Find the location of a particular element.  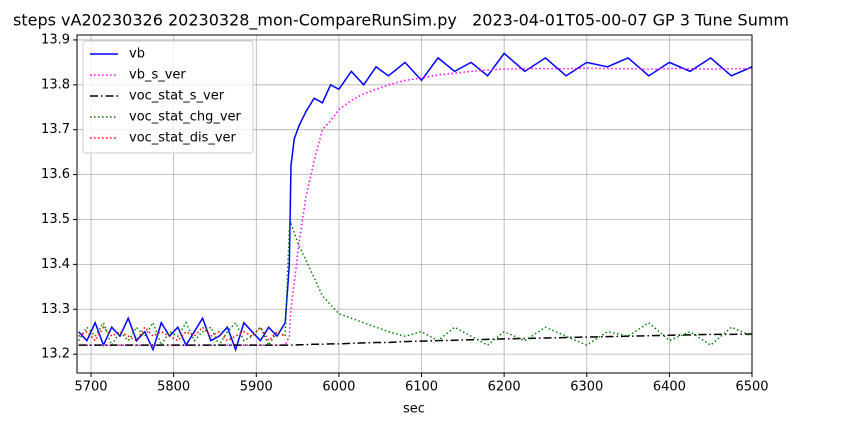

y-tick-label: 13.4 is located at coordinates (55, 264).